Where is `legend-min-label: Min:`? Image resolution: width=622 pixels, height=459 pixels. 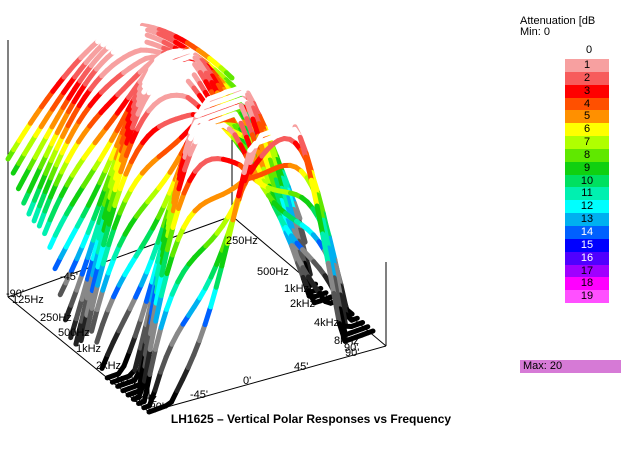
legend-min-label: Min: is located at coordinates (530, 32).